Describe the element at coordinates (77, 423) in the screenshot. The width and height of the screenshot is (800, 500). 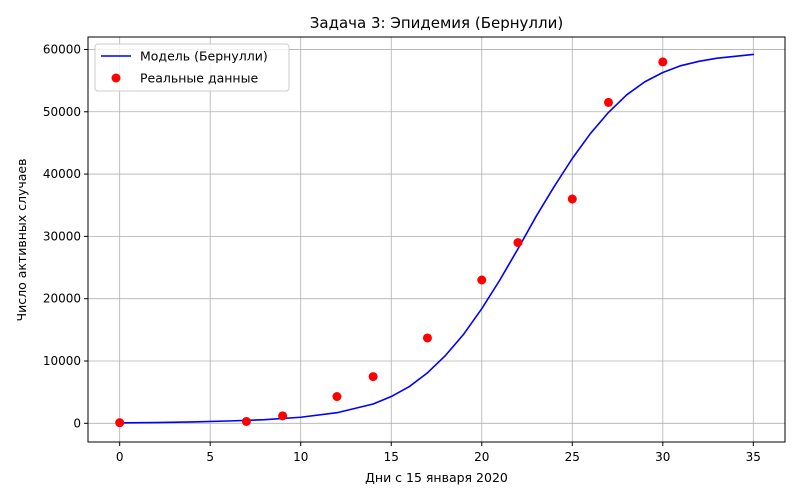
I see `y-tick-label: 0` at that location.